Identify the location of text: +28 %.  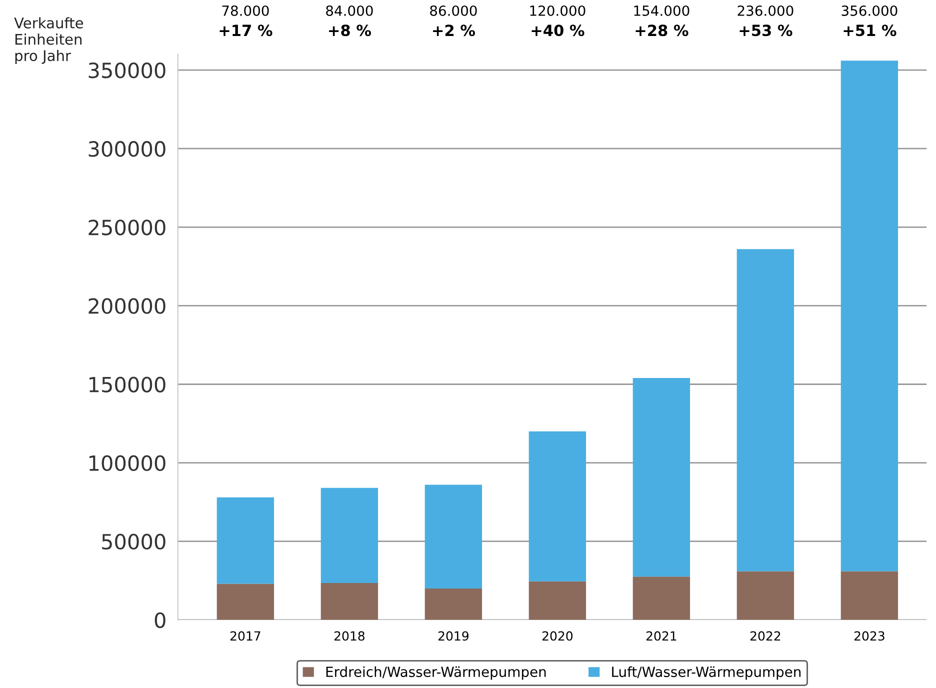
(662, 30).